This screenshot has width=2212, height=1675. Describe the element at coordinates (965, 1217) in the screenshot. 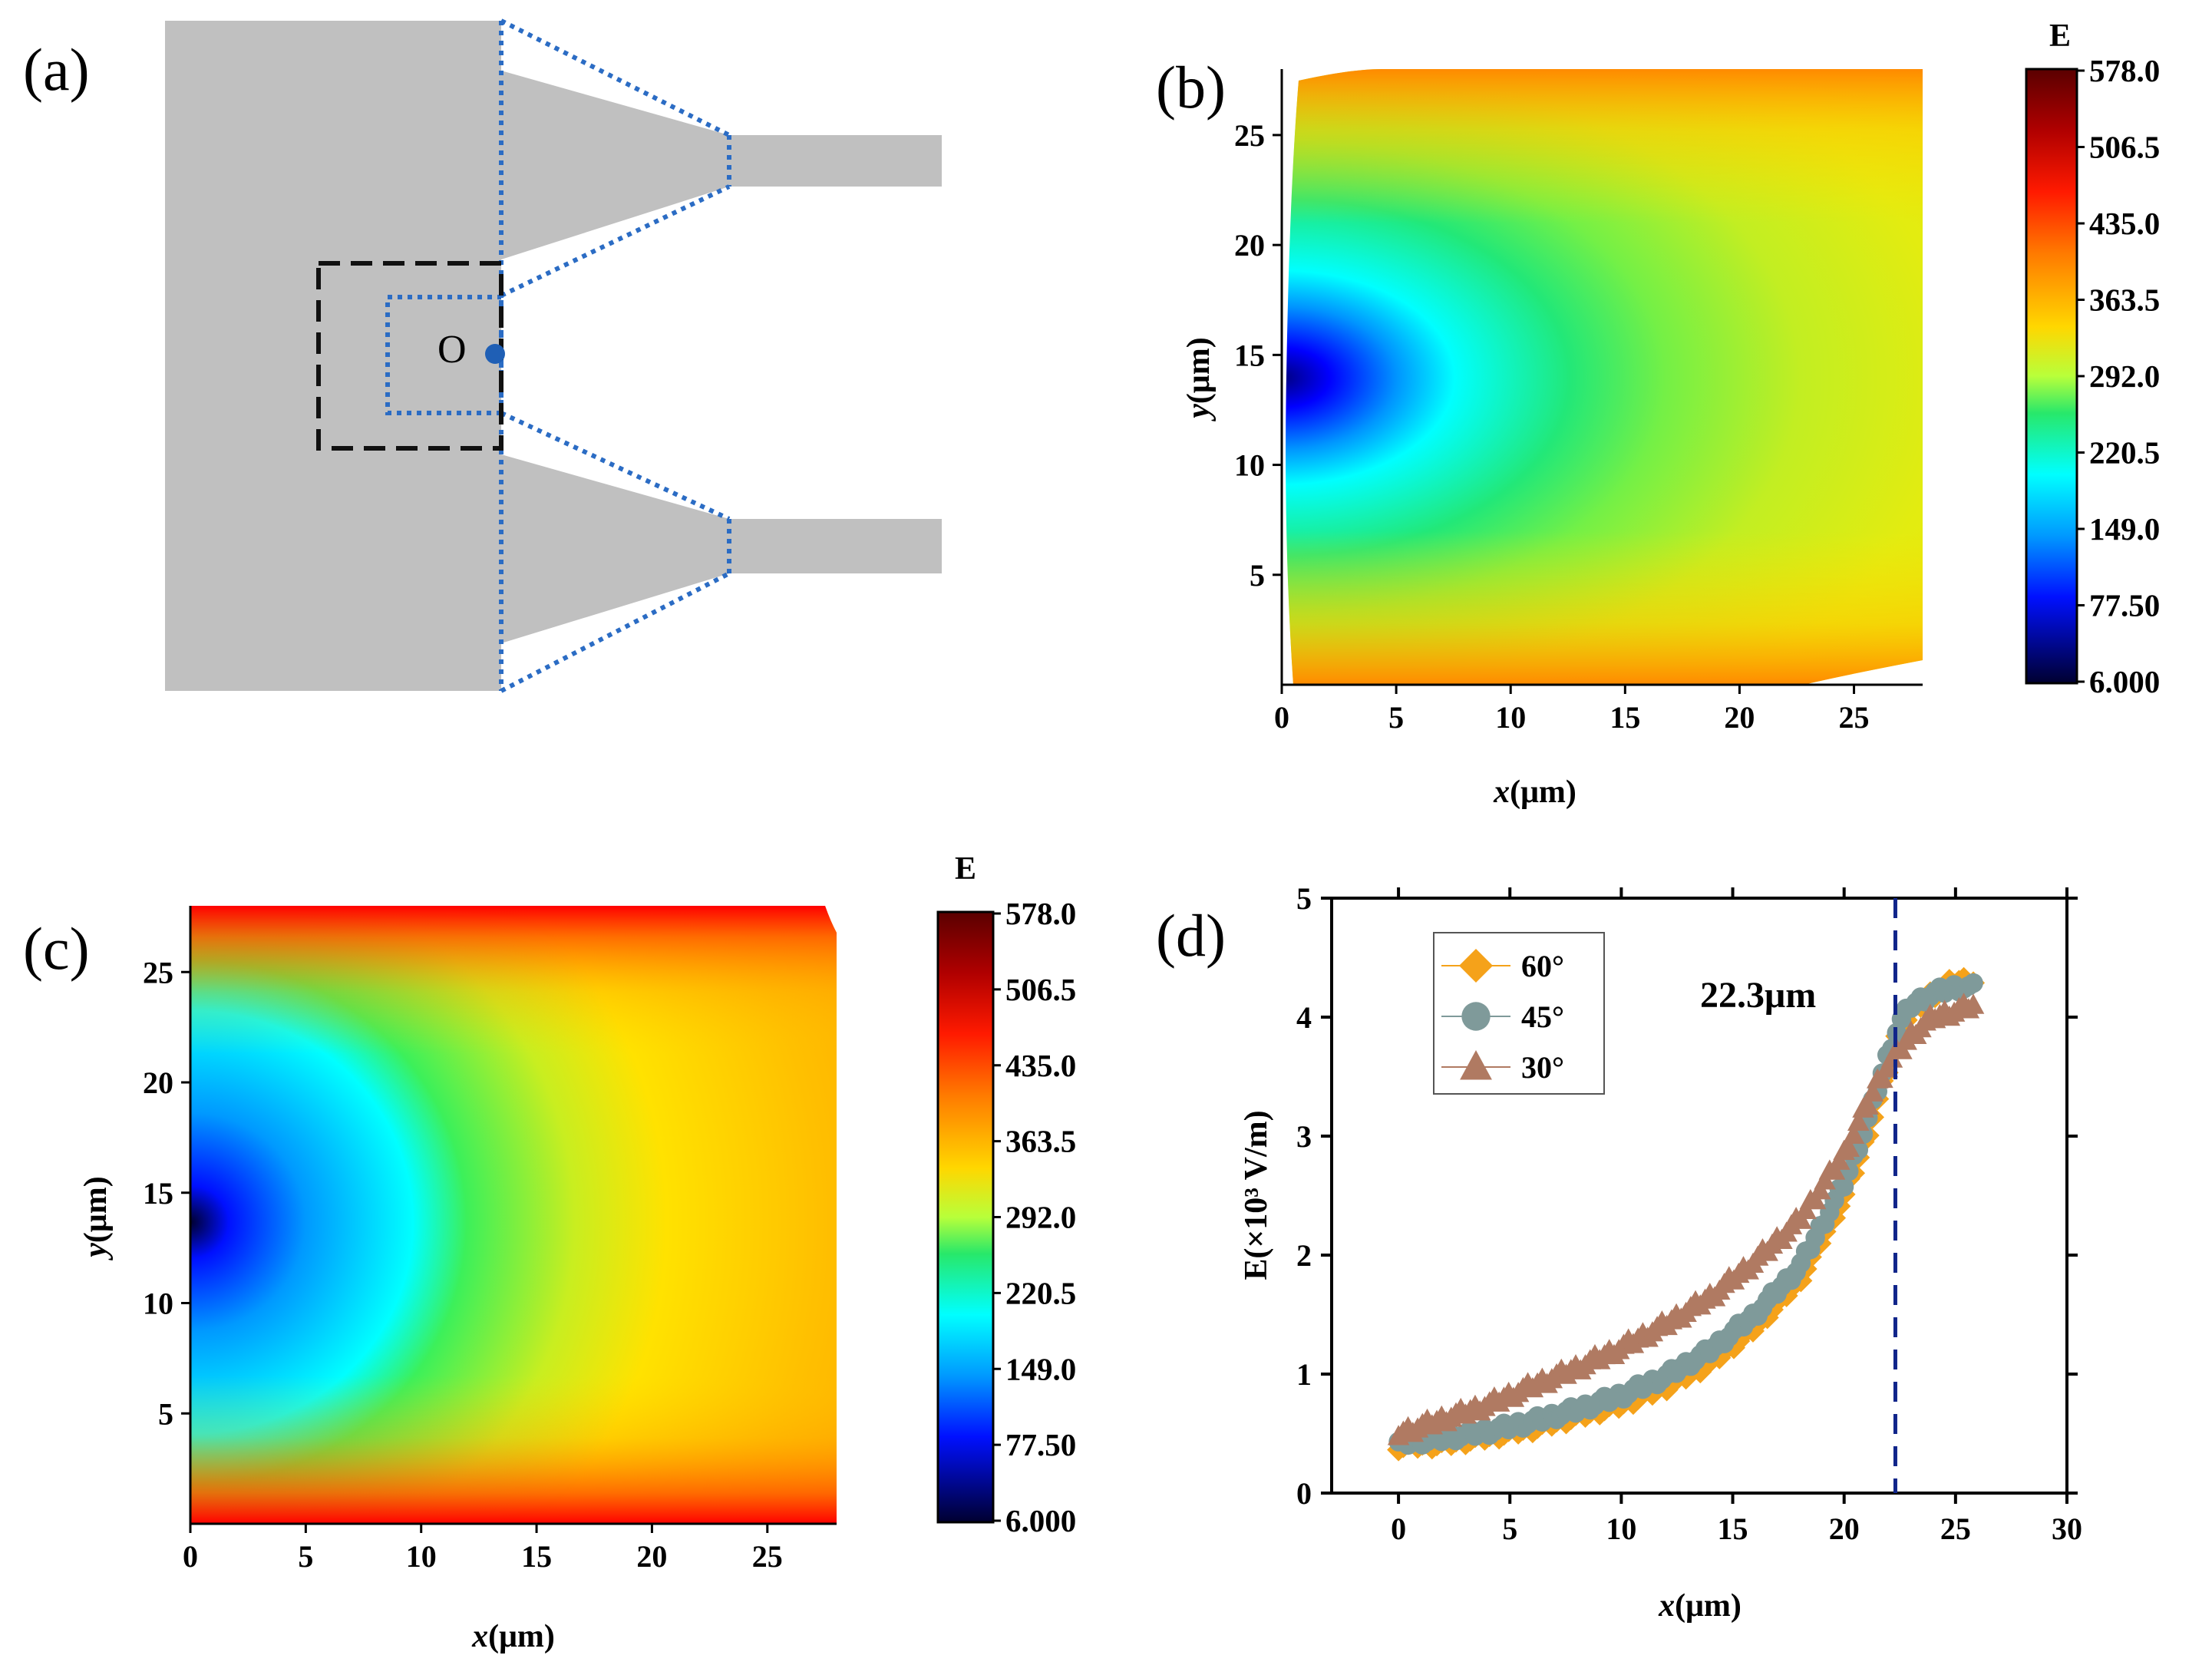

I see `colorbar-gradient-c` at that location.